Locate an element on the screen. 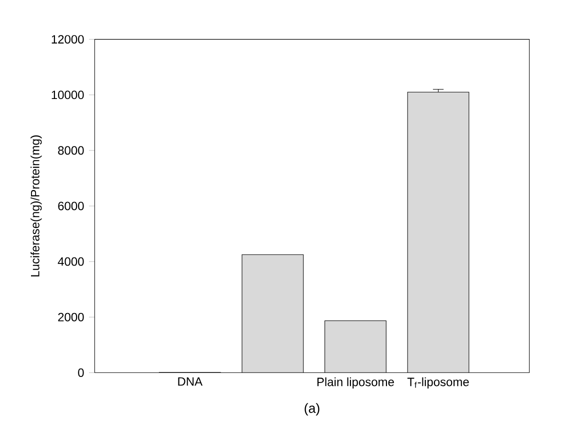 This screenshot has width=584, height=443. x-tick-label: DNA is located at coordinates (190, 382).